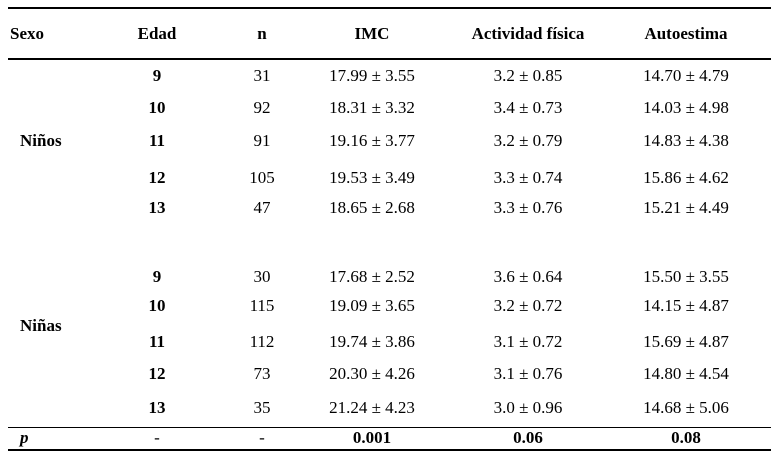  Describe the element at coordinates (686, 305) in the screenshot. I see `cell-autoestima: 14.15 ± 4.87` at that location.